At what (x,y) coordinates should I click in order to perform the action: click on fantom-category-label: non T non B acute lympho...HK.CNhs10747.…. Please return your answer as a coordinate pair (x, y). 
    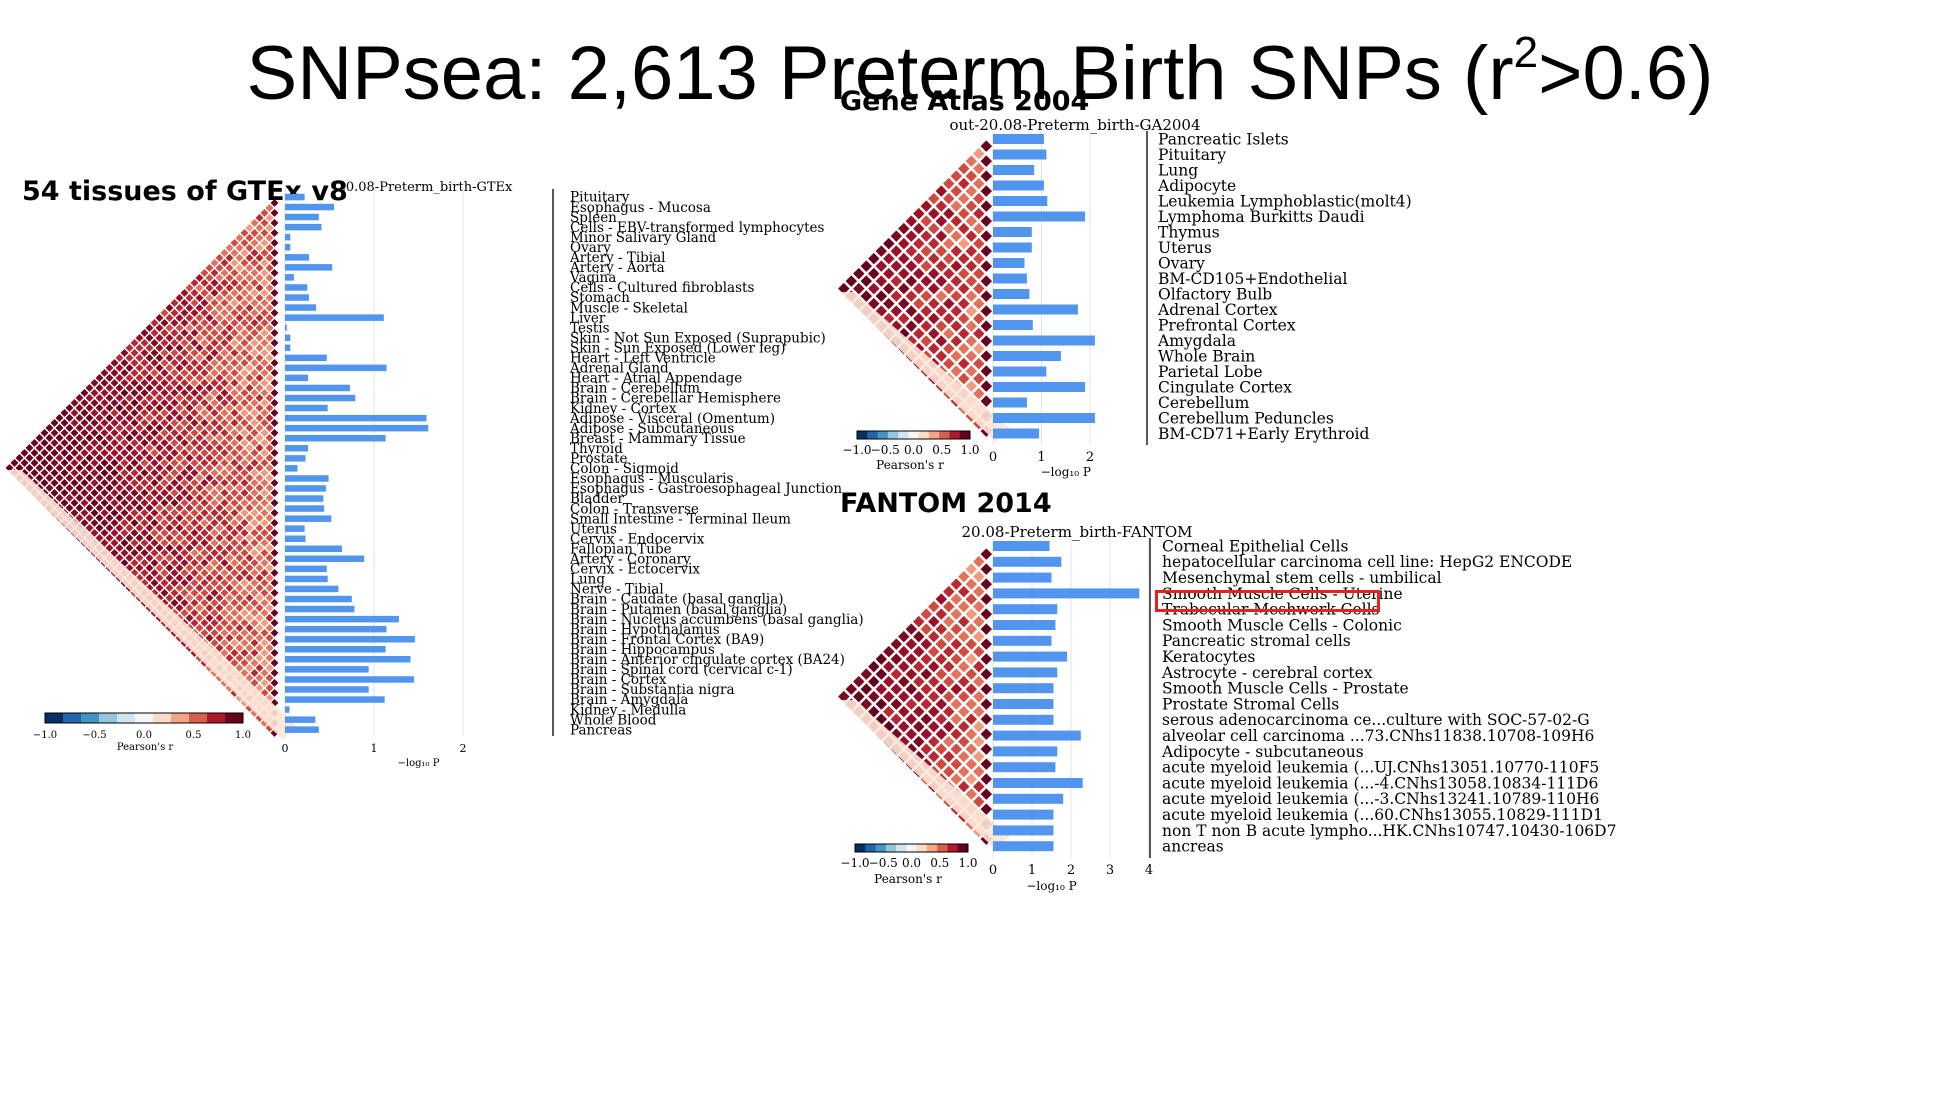
    Looking at the image, I should click on (1389, 831).